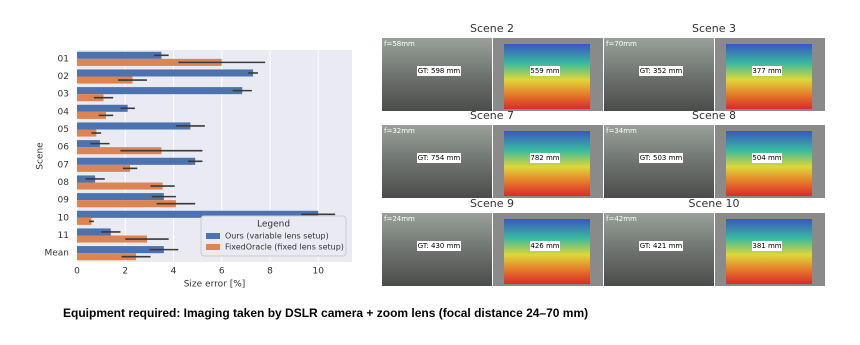 This screenshot has width=860, height=345. I want to click on y-tick-label: 02, so click(63, 77).